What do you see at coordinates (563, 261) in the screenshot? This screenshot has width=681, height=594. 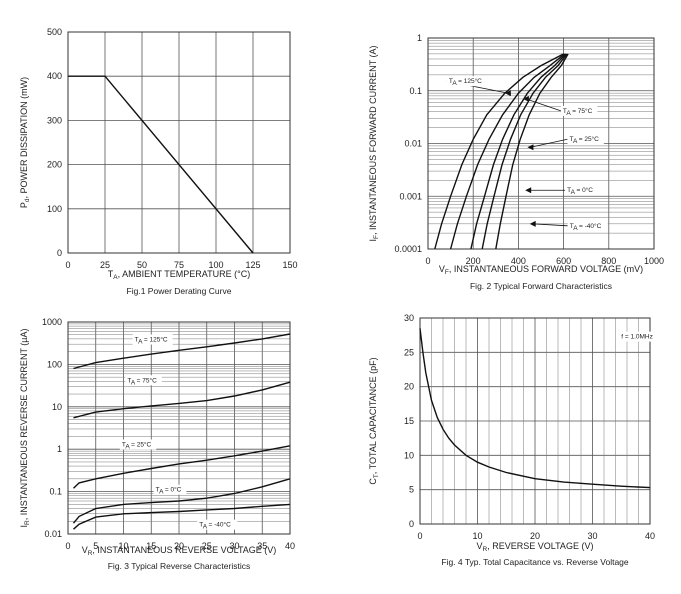 I see `x-tick-label: 600` at bounding box center [563, 261].